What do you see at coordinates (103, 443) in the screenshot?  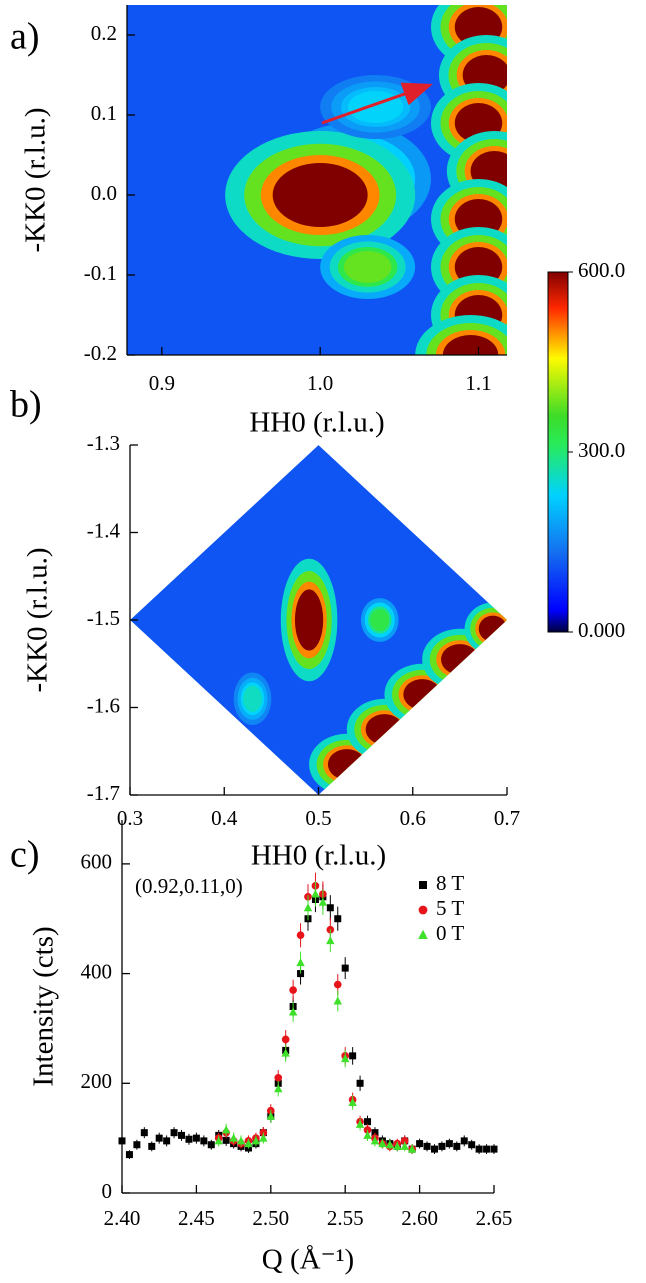 I see `y-tick-label: -1.3` at bounding box center [103, 443].